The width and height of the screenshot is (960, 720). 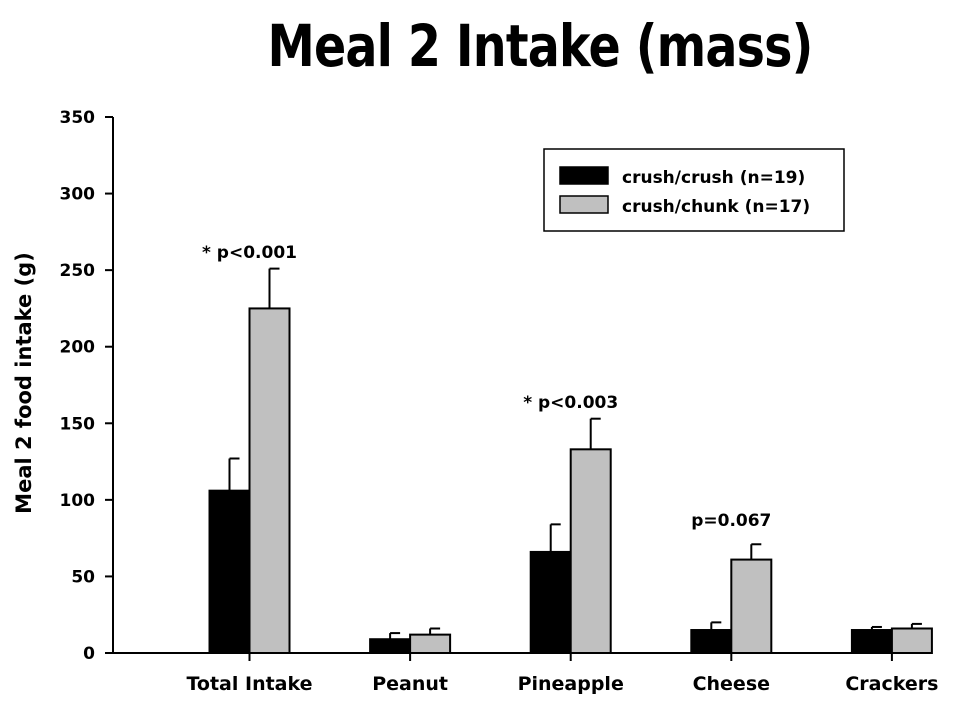 I want to click on legend: crush/crush (n=19) crush/chunk (n=17), so click(x=694, y=190).